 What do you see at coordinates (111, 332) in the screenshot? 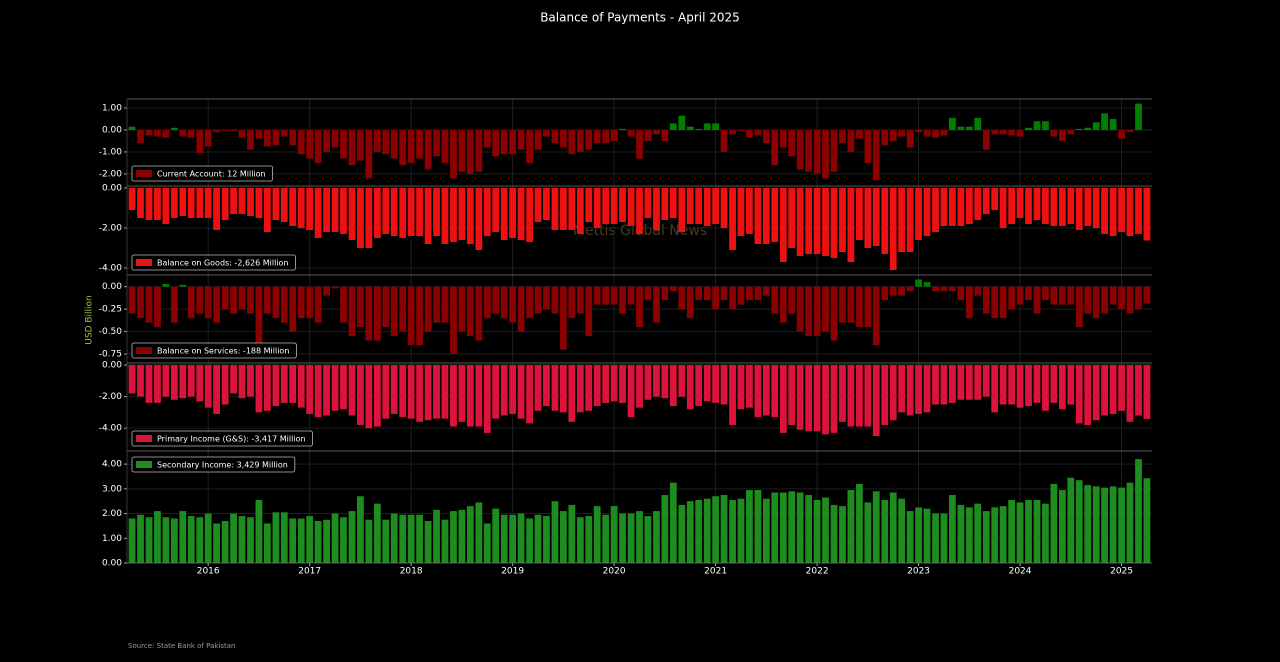
I see `y-tick-label: -0.50` at bounding box center [111, 332].